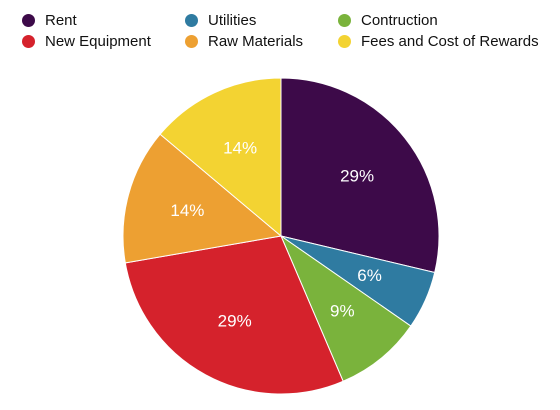 The width and height of the screenshot is (560, 410). I want to click on legend-swatch-raw-materials, so click(191, 41).